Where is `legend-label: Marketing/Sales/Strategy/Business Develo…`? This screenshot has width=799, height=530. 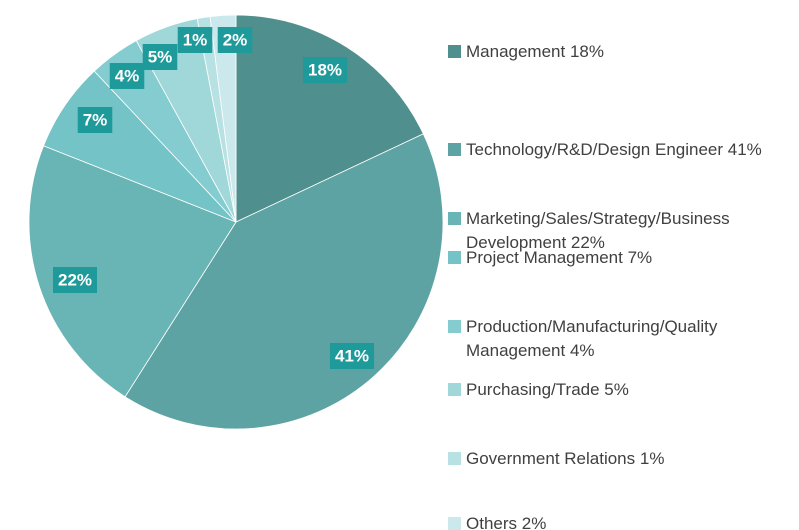
legend-label: Marketing/Sales/Strategy/Business Develo… is located at coordinates (598, 230).